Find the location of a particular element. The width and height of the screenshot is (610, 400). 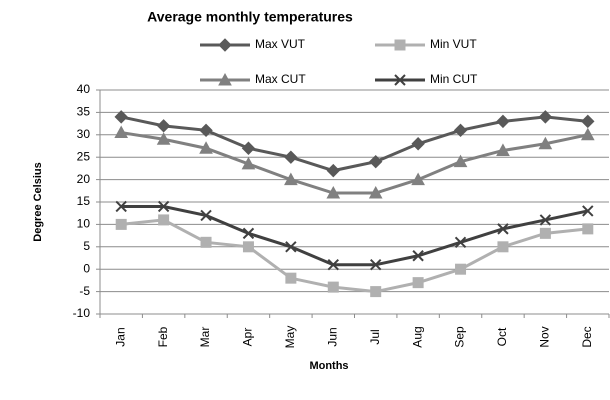

y-tick-label: 20 is located at coordinates (84, 179).